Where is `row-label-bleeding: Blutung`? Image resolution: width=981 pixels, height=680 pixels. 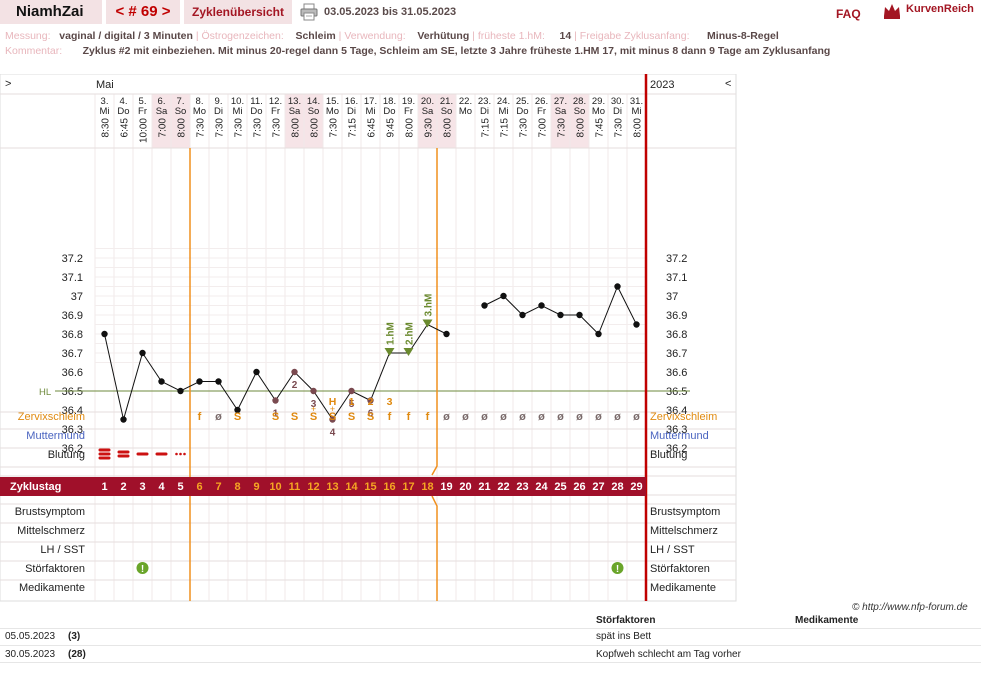
row-label-bleeding: Blutung is located at coordinates (66, 455).